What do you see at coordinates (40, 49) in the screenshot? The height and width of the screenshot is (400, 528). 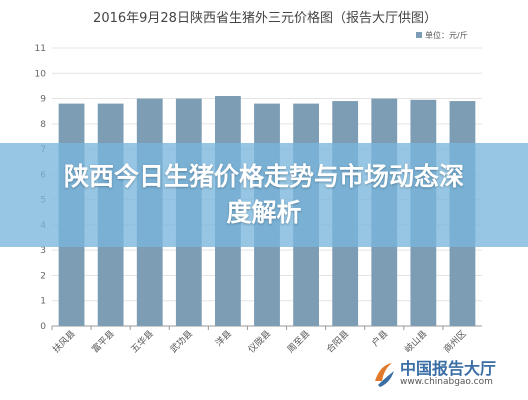 I see `y-tick-label: 11` at bounding box center [40, 49].